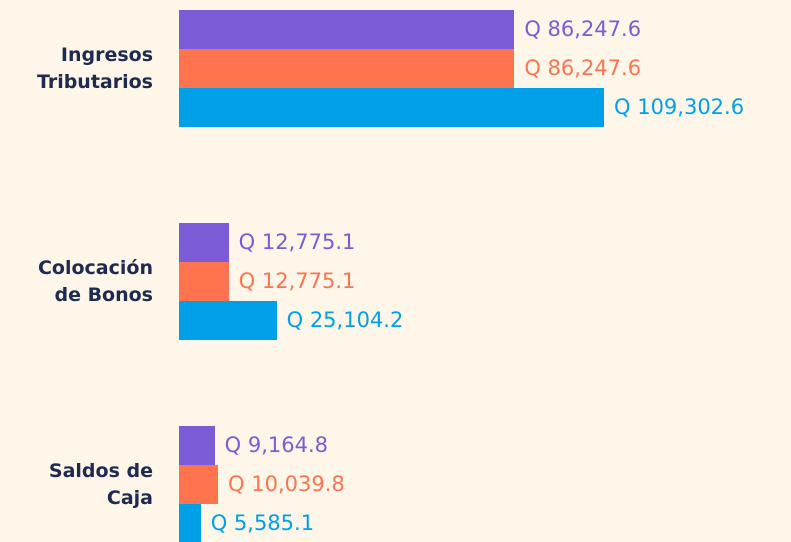 The image size is (791, 542). I want to click on category-label: Saldos de Caja, so click(100, 484).